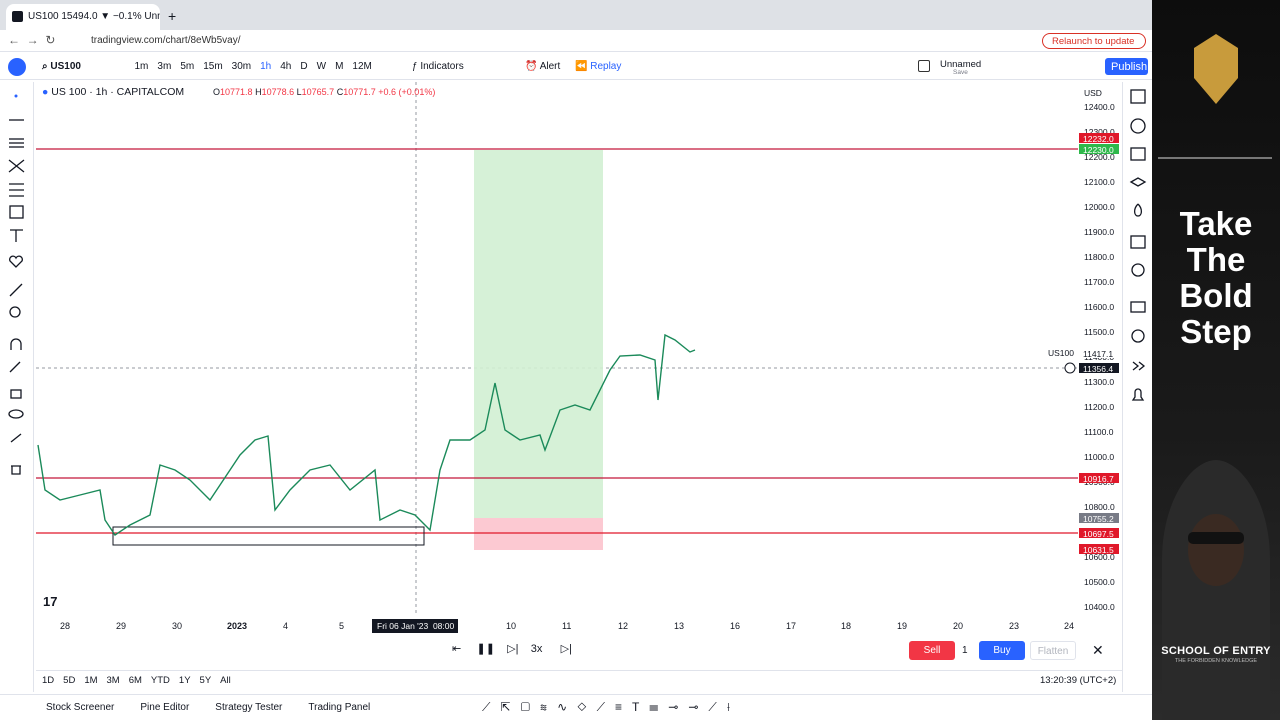 This screenshot has height=723, width=1280. What do you see at coordinates (166, 40) in the screenshot?
I see `url: tradingview.com/chart/8eWb5vay/` at bounding box center [166, 40].